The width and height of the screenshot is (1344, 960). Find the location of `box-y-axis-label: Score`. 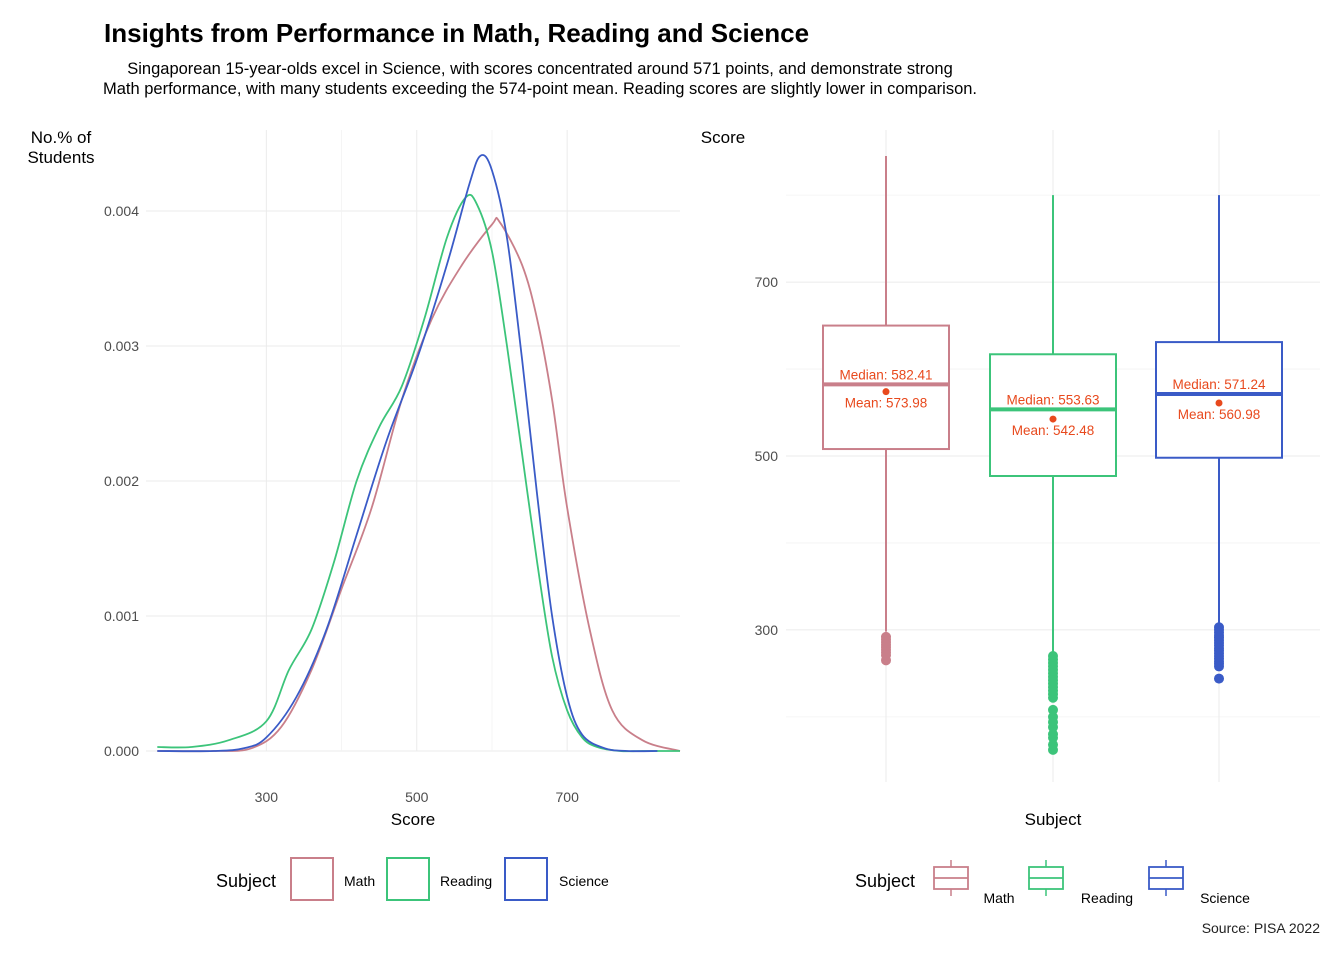

box-y-axis-label: Score is located at coordinates (723, 137).